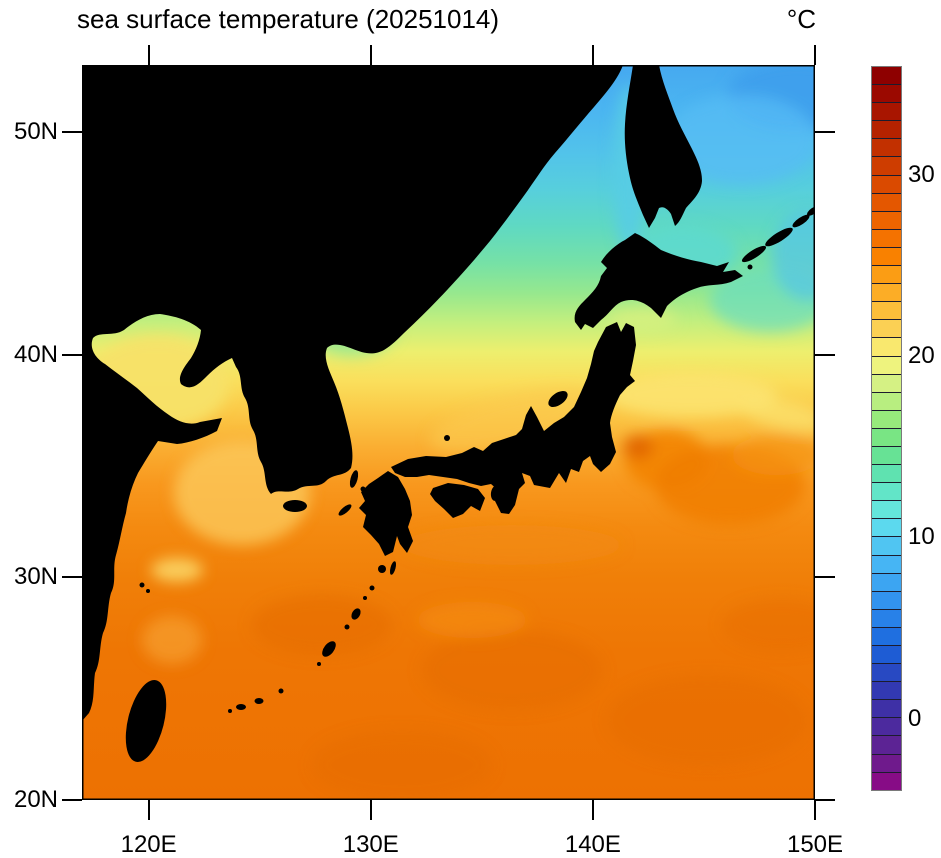 The height and width of the screenshot is (858, 941). What do you see at coordinates (921, 174) in the screenshot?
I see `colorbar-tick-label: 30` at bounding box center [921, 174].